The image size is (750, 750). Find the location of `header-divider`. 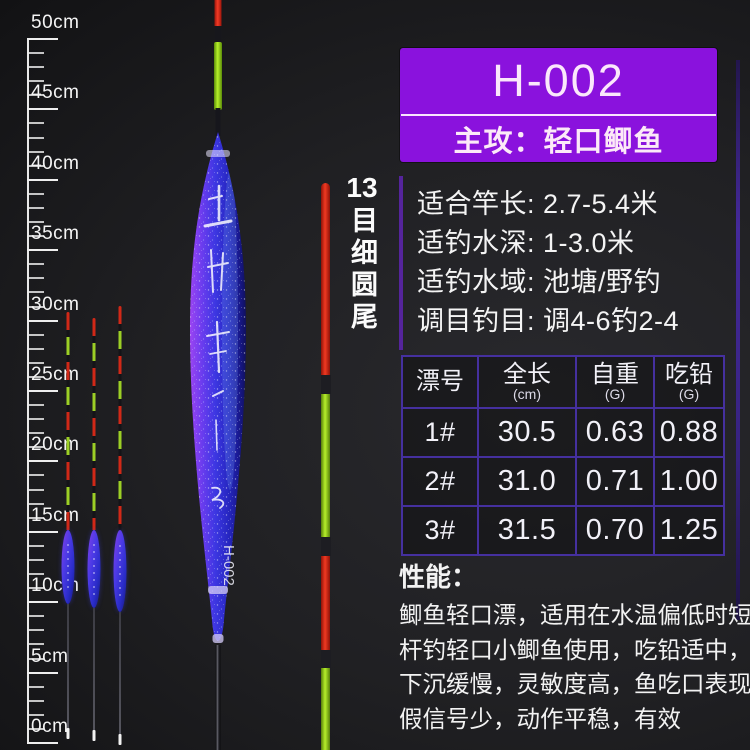

header-divider is located at coordinates (558, 115).